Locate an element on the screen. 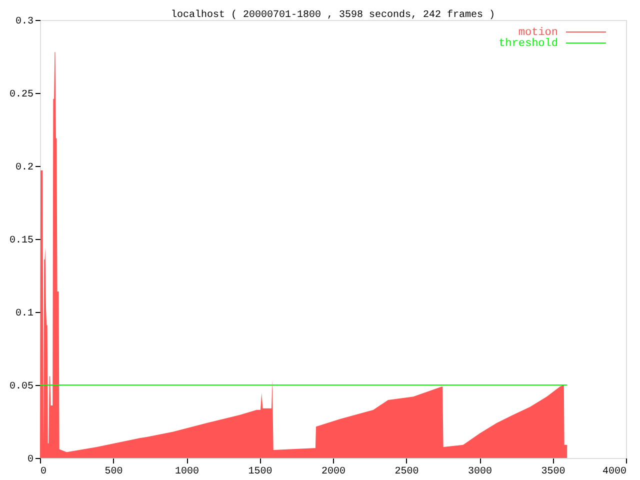  x-tick-label: 3500 is located at coordinates (553, 472).